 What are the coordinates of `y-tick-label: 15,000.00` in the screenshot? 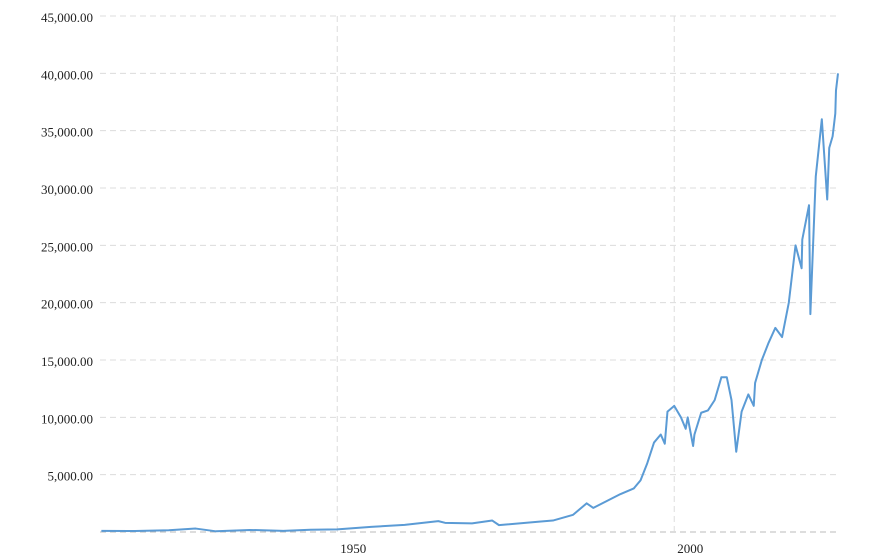 It's located at (67, 361).